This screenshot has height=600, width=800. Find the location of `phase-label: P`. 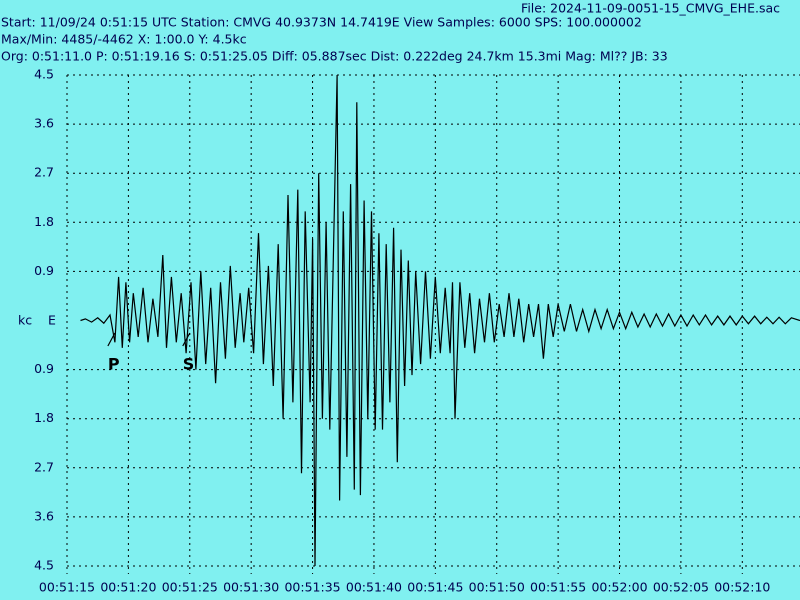

phase-label: P is located at coordinates (114, 364).